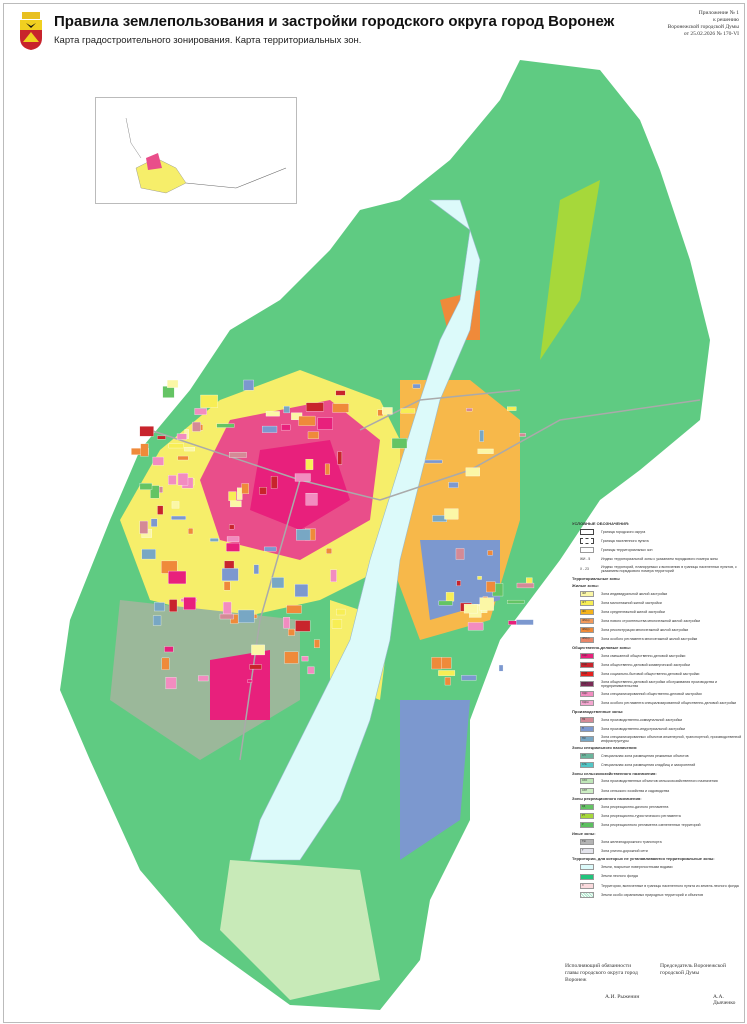 This screenshot has height=1024, width=747. I want to click on legend-swatch: ЖТ, so click(587, 602).